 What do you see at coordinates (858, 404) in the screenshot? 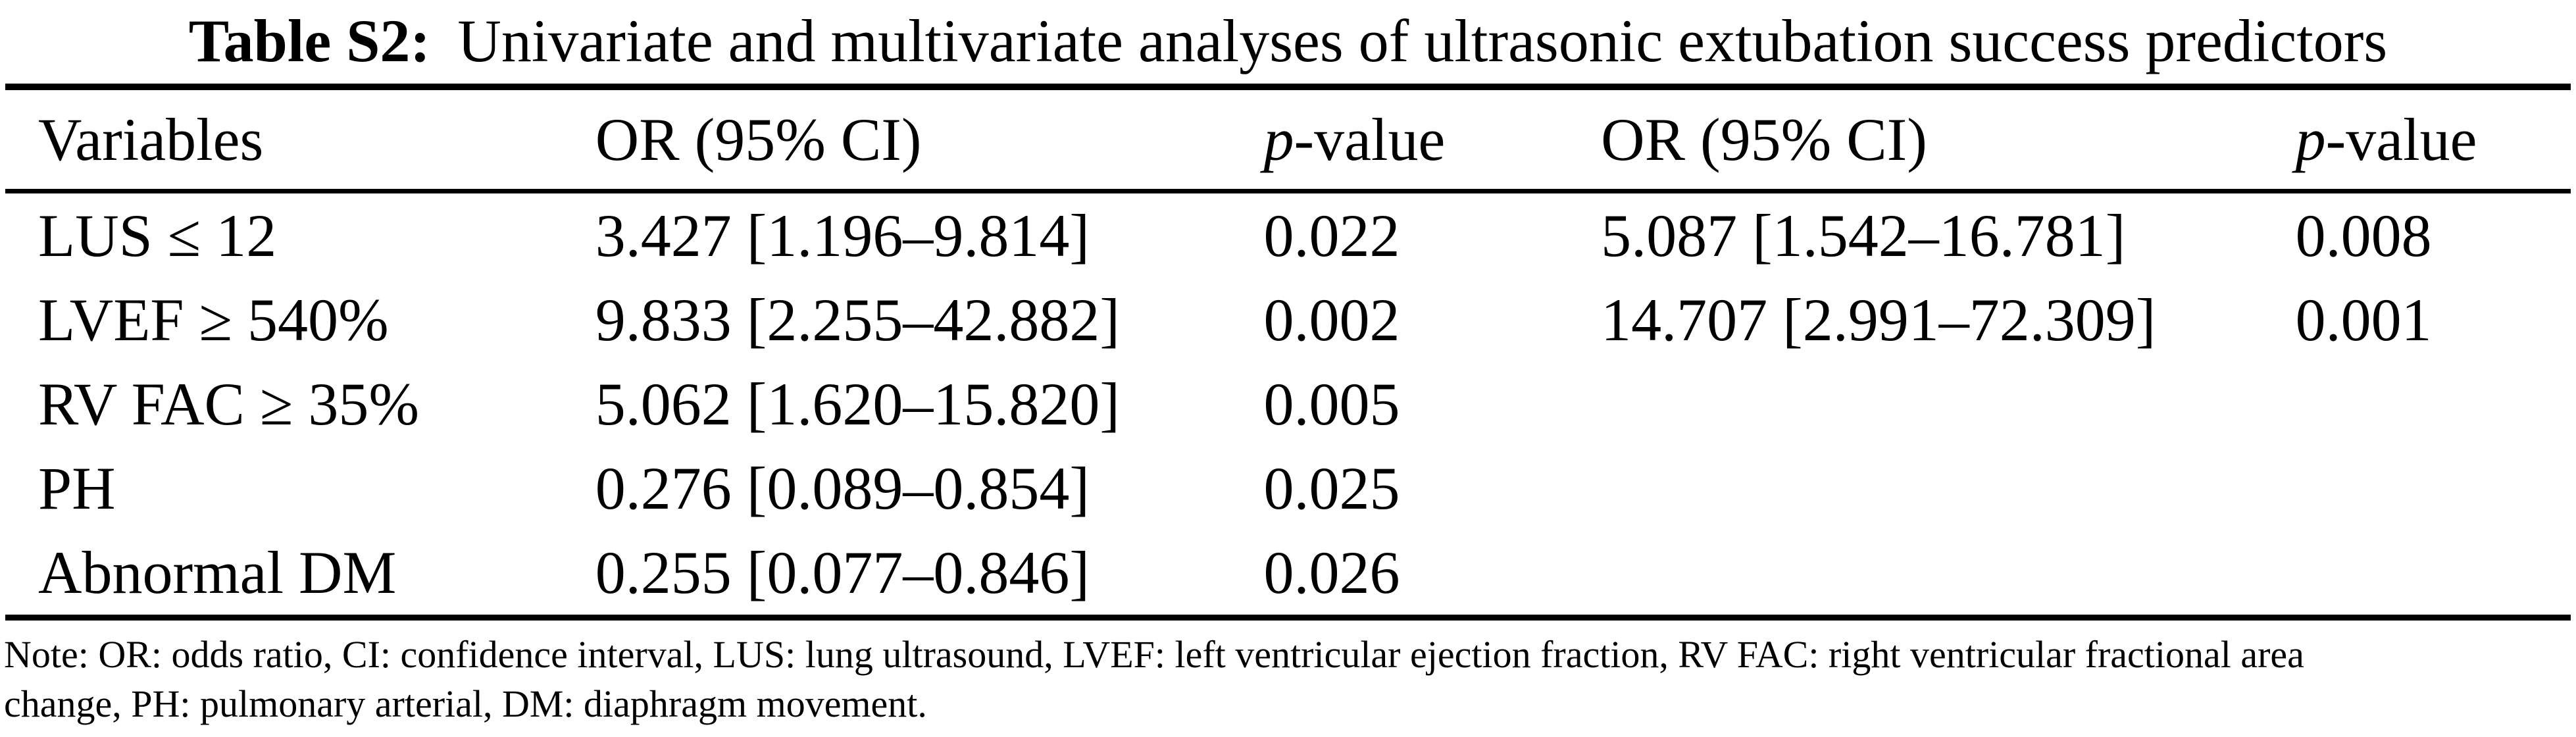
I see `cell-univariate-or: 5.062 [1.620–15.820]` at bounding box center [858, 404].